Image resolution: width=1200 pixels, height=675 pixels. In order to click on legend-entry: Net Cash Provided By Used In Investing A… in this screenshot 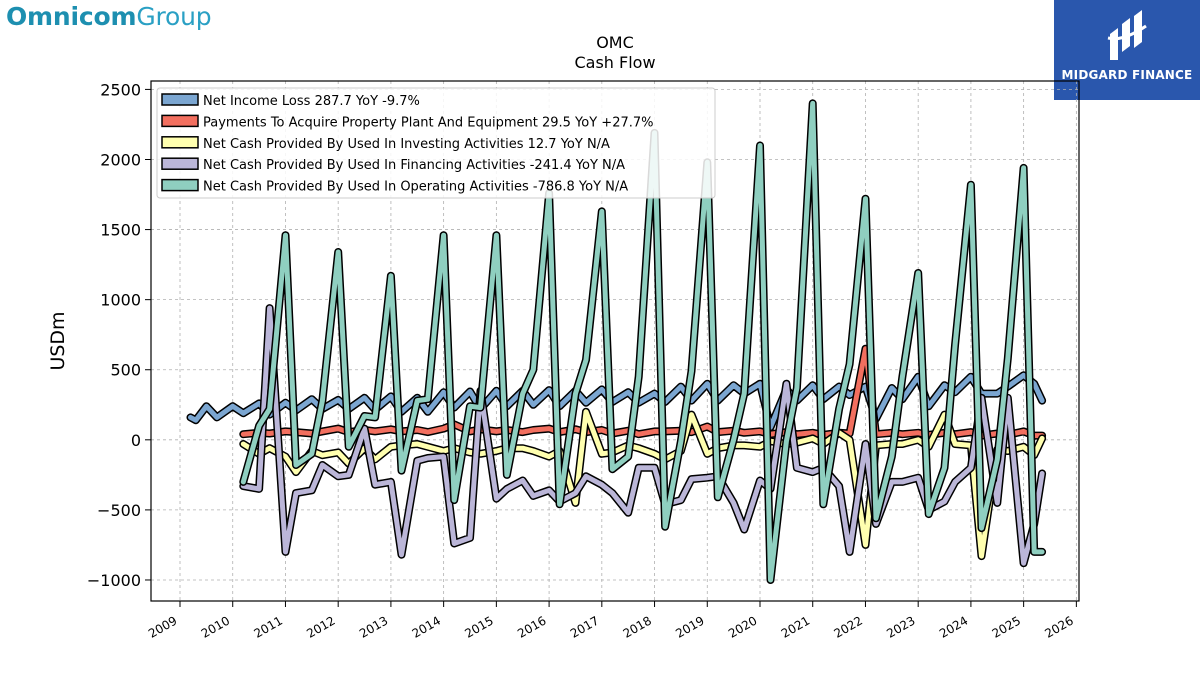, I will do `click(406, 144)`.